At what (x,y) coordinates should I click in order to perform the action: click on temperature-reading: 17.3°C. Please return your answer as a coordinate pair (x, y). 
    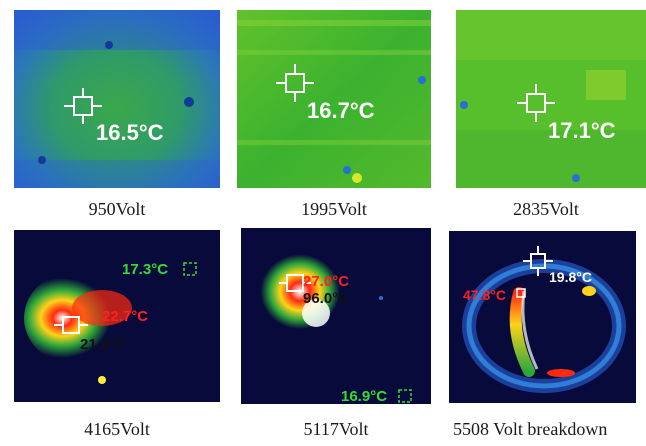
    Looking at the image, I should click on (145, 269).